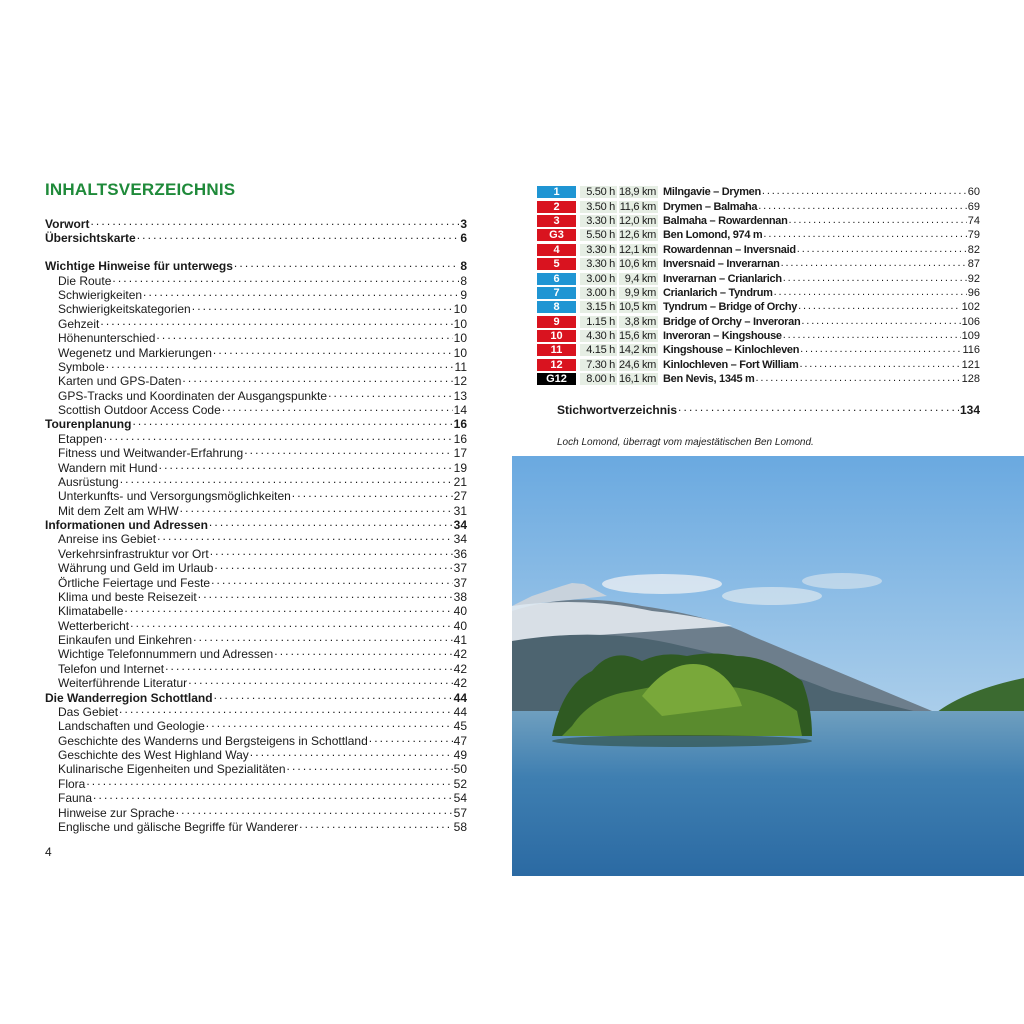 This screenshot has width=1024, height=1024. What do you see at coordinates (758, 278) in the screenshot?
I see `stage-entry: 6 3.00 h9,4 km Inverarnan – Crianlarich 92` at bounding box center [758, 278].